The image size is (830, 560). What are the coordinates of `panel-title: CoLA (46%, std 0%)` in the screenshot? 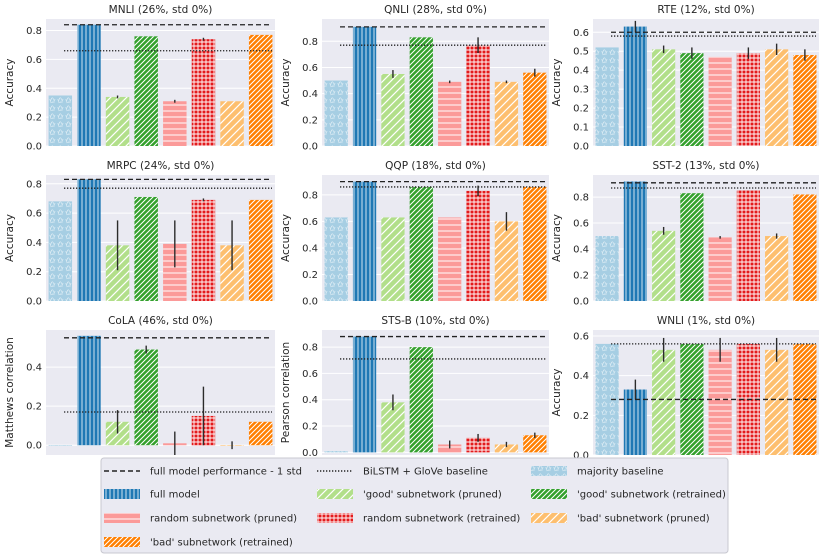 It's located at (160, 321).